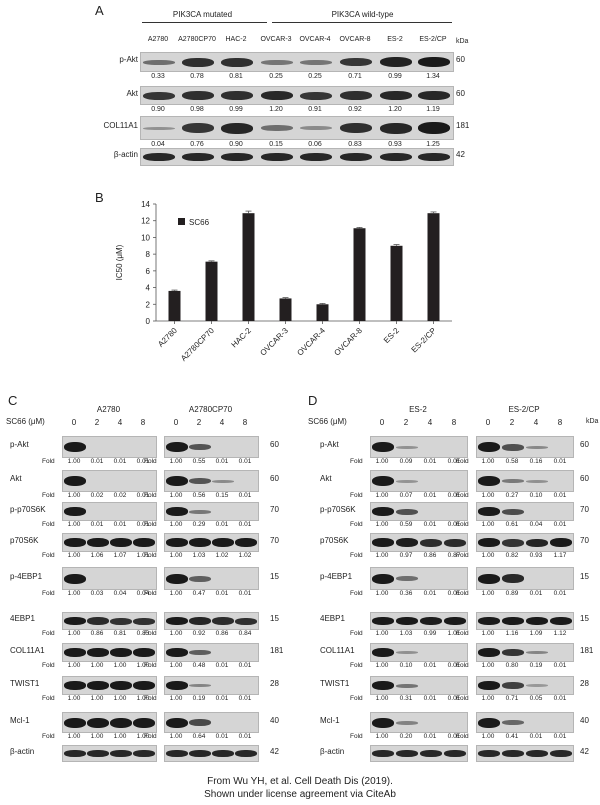 The width and height of the screenshot is (600, 805). I want to click on fold-value: 0.99, so click(236, 109).